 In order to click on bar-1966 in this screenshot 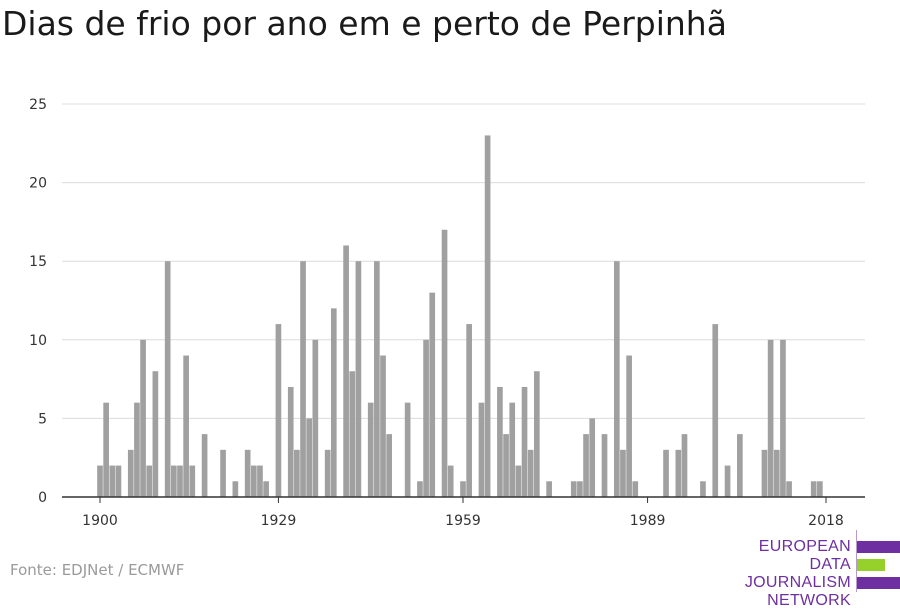, I will do `click(506, 465)`.